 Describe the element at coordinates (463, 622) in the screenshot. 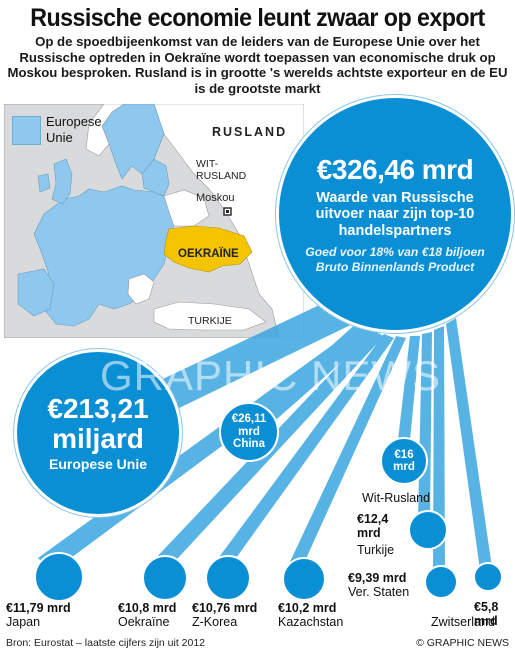

I see `swiss-name: Zwitserland` at that location.